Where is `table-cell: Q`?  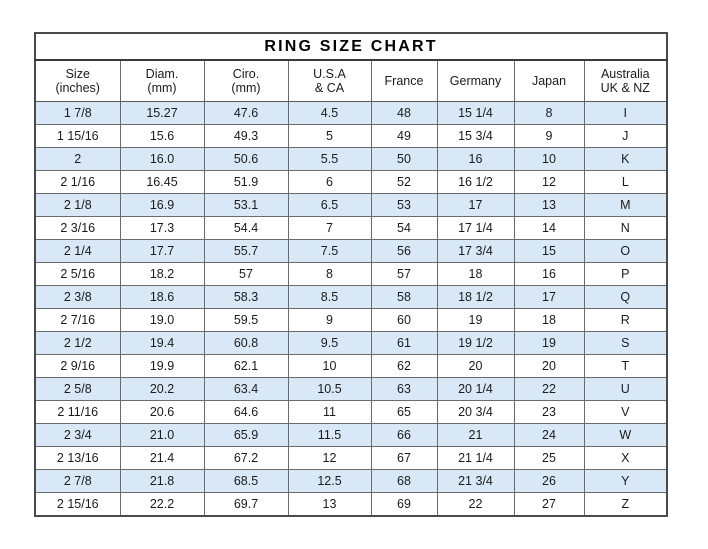 table-cell: Q is located at coordinates (625, 297).